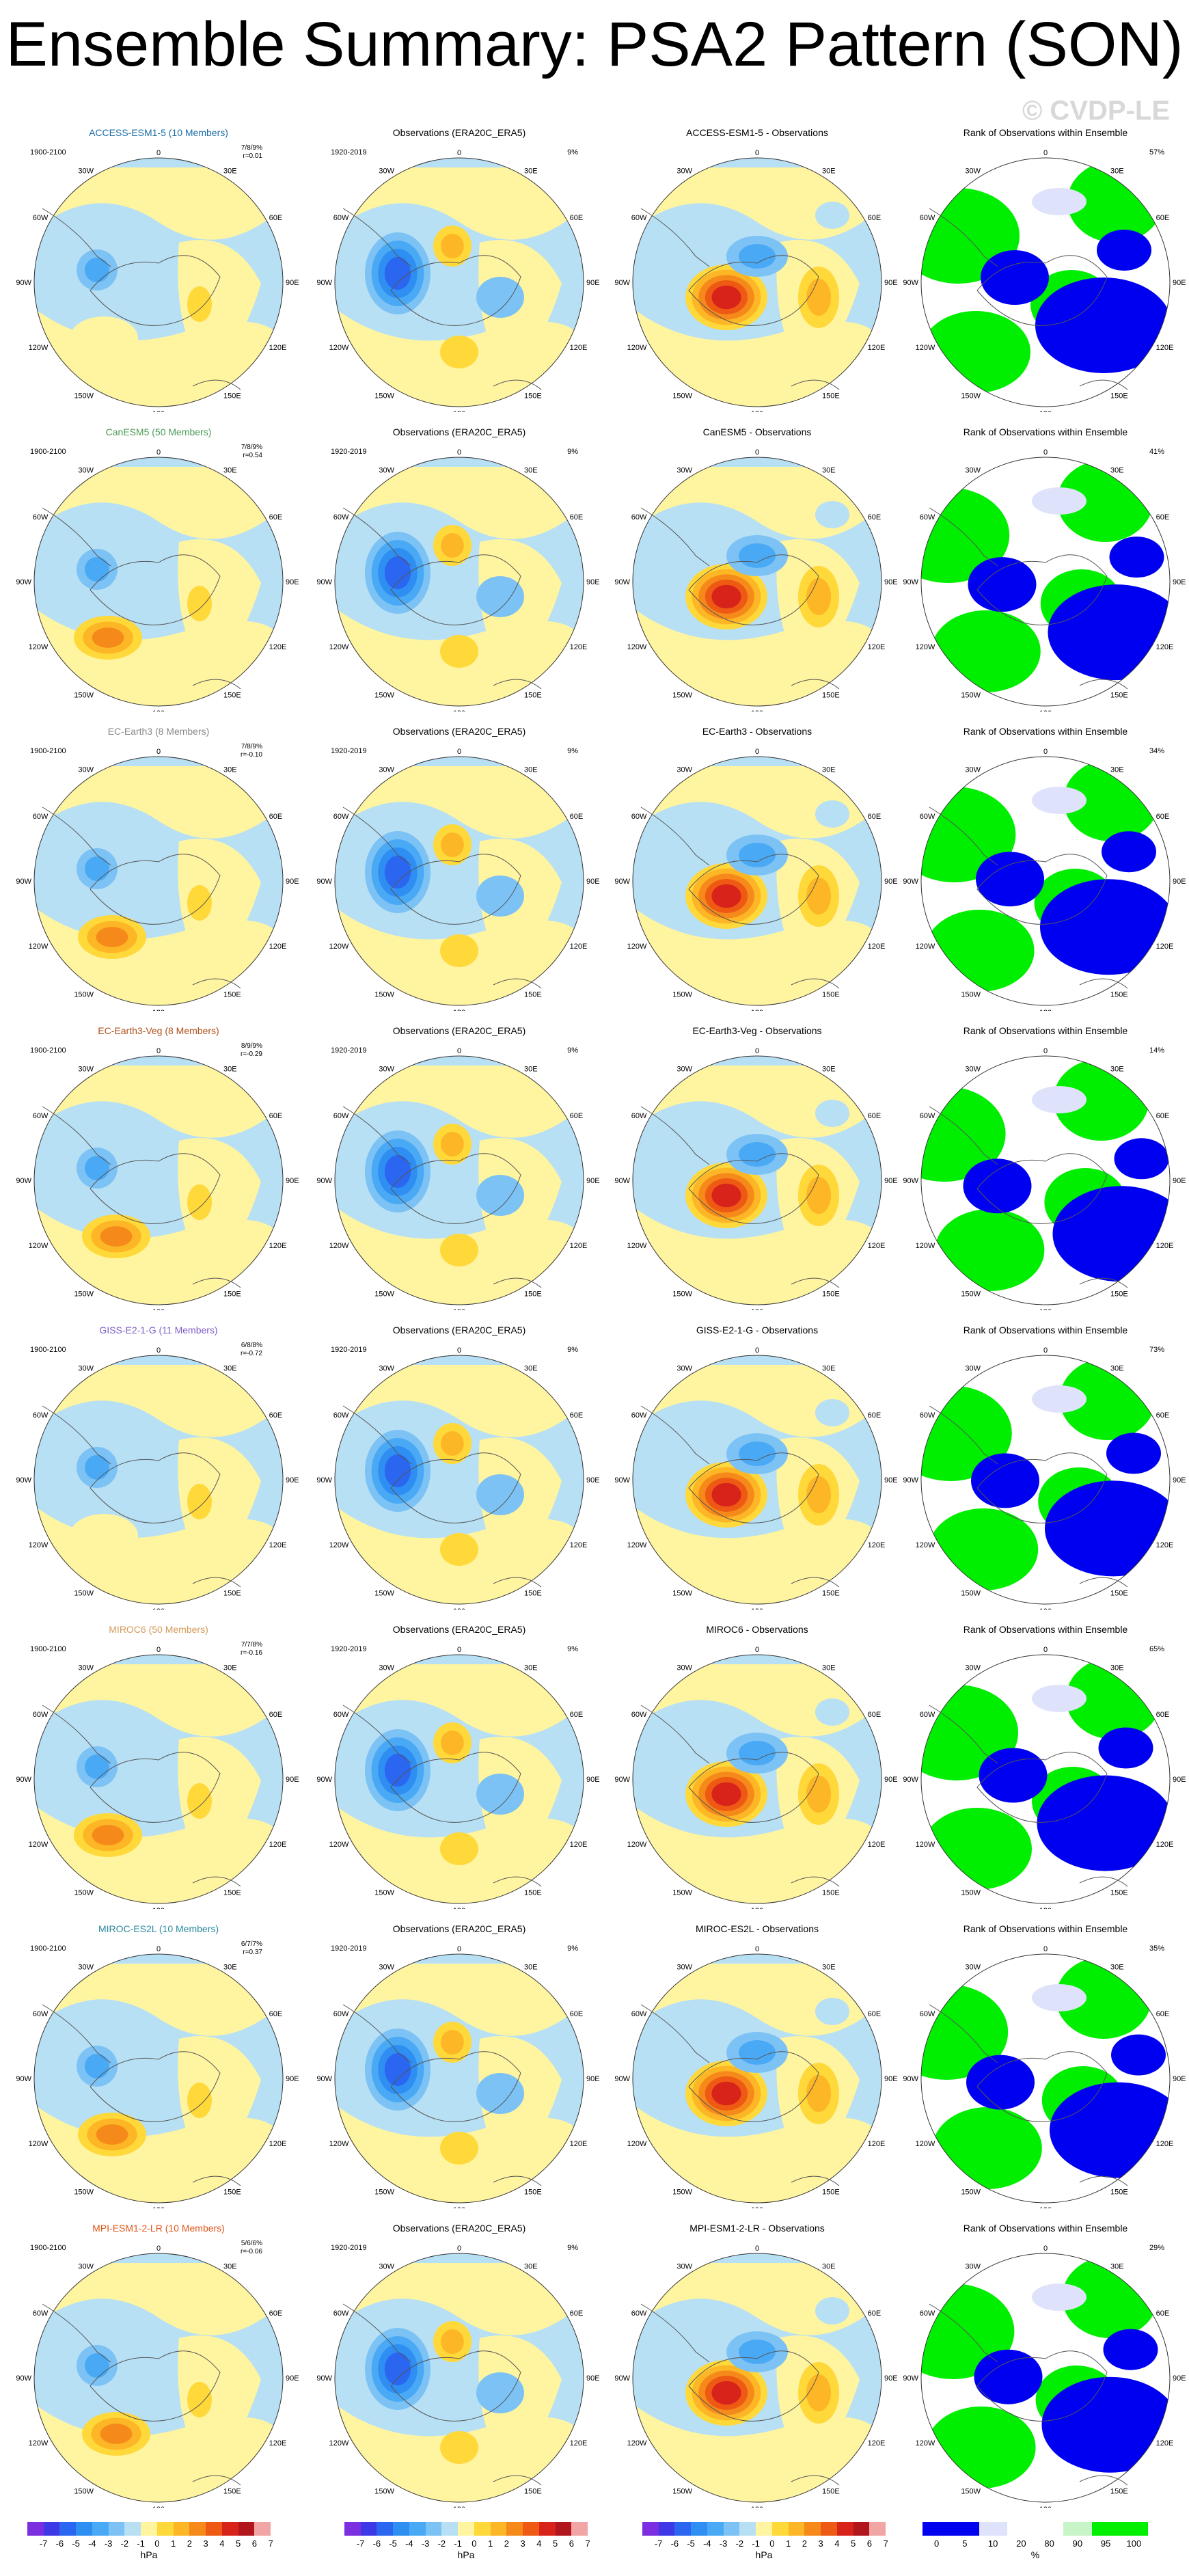 This screenshot has width=1189, height=2576. I want to click on colorbar-tick-label: 6, so click(571, 2544).